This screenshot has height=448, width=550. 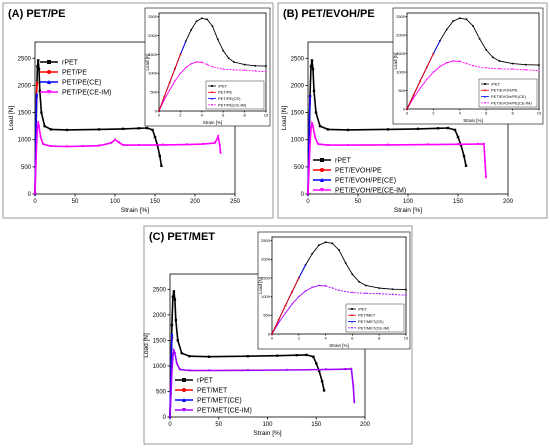 What do you see at coordinates (205, 381) in the screenshot?
I see `legend-label: rPET` at bounding box center [205, 381].